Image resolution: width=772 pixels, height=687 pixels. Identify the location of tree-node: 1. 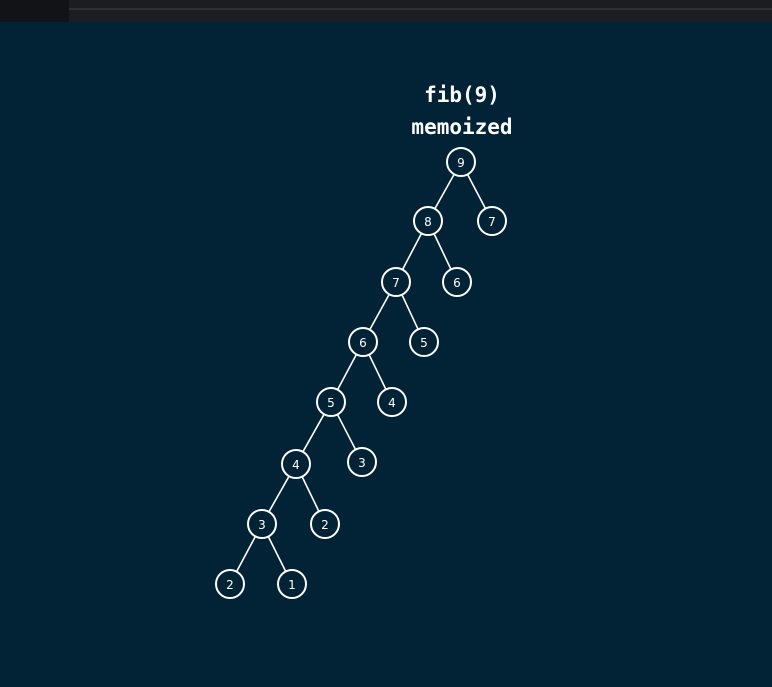
(292, 584).